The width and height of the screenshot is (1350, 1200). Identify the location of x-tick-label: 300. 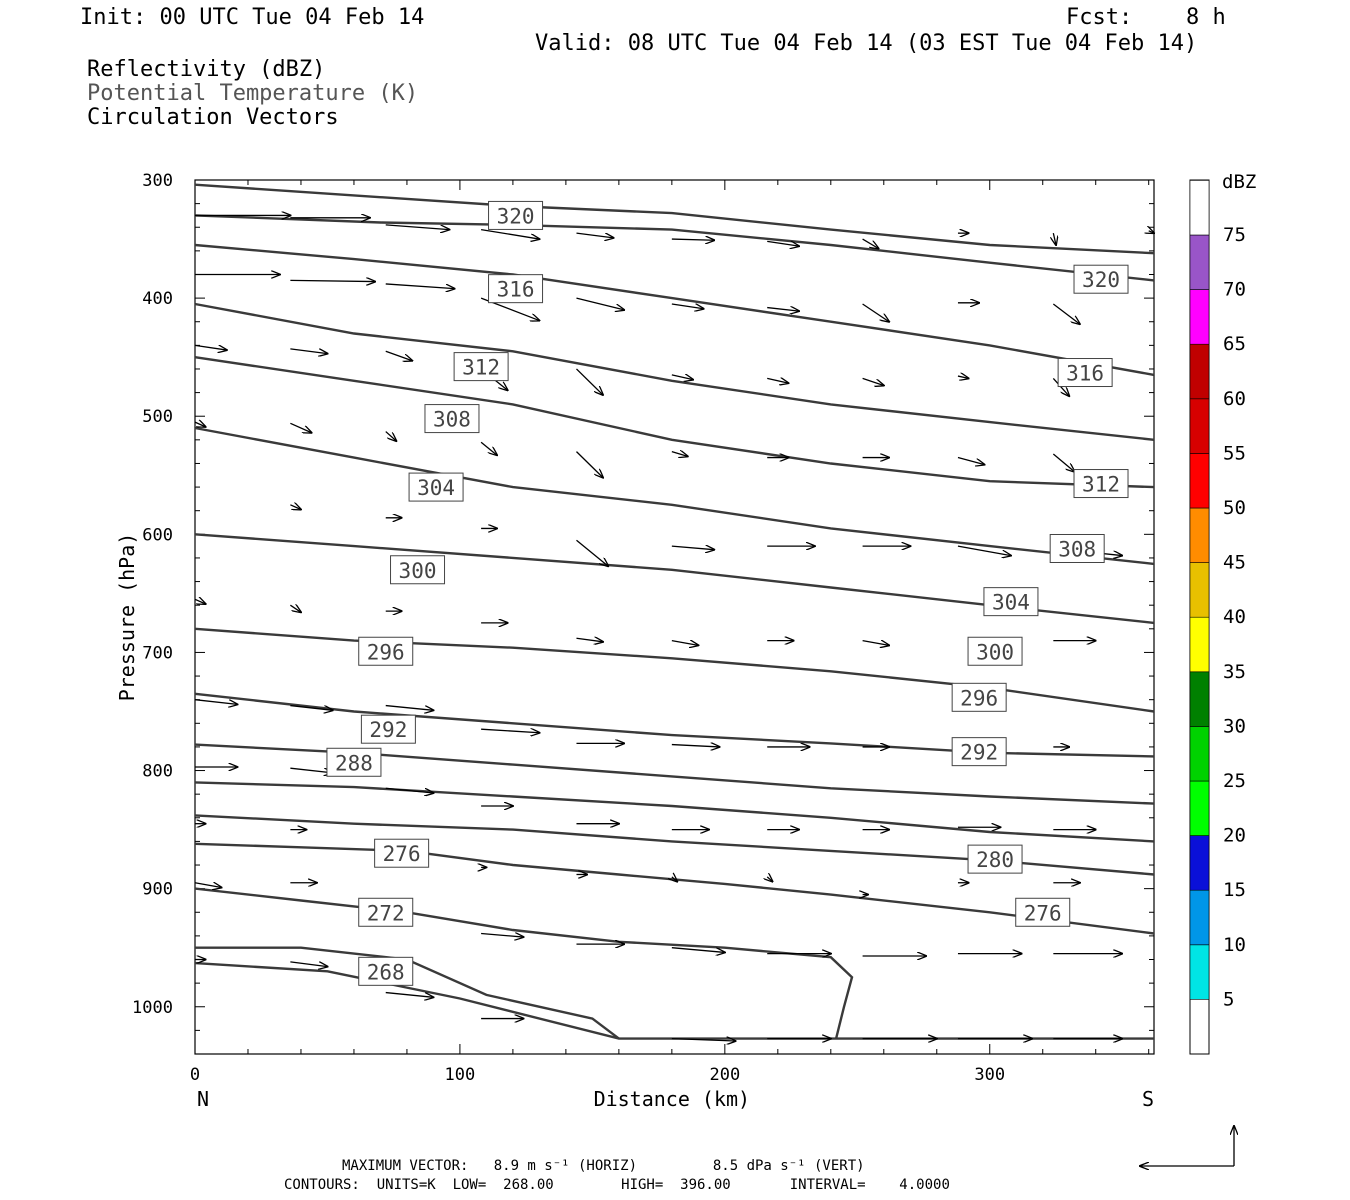
(989, 1075).